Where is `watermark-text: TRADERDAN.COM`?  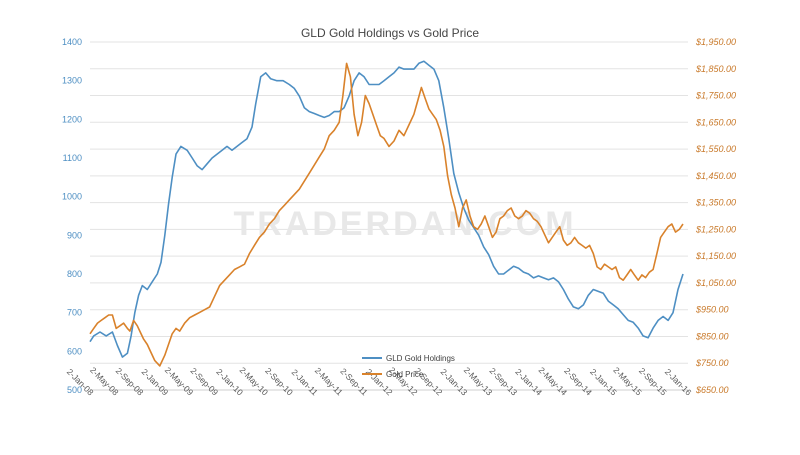 watermark-text: TRADERDAN.COM is located at coordinates (404, 224).